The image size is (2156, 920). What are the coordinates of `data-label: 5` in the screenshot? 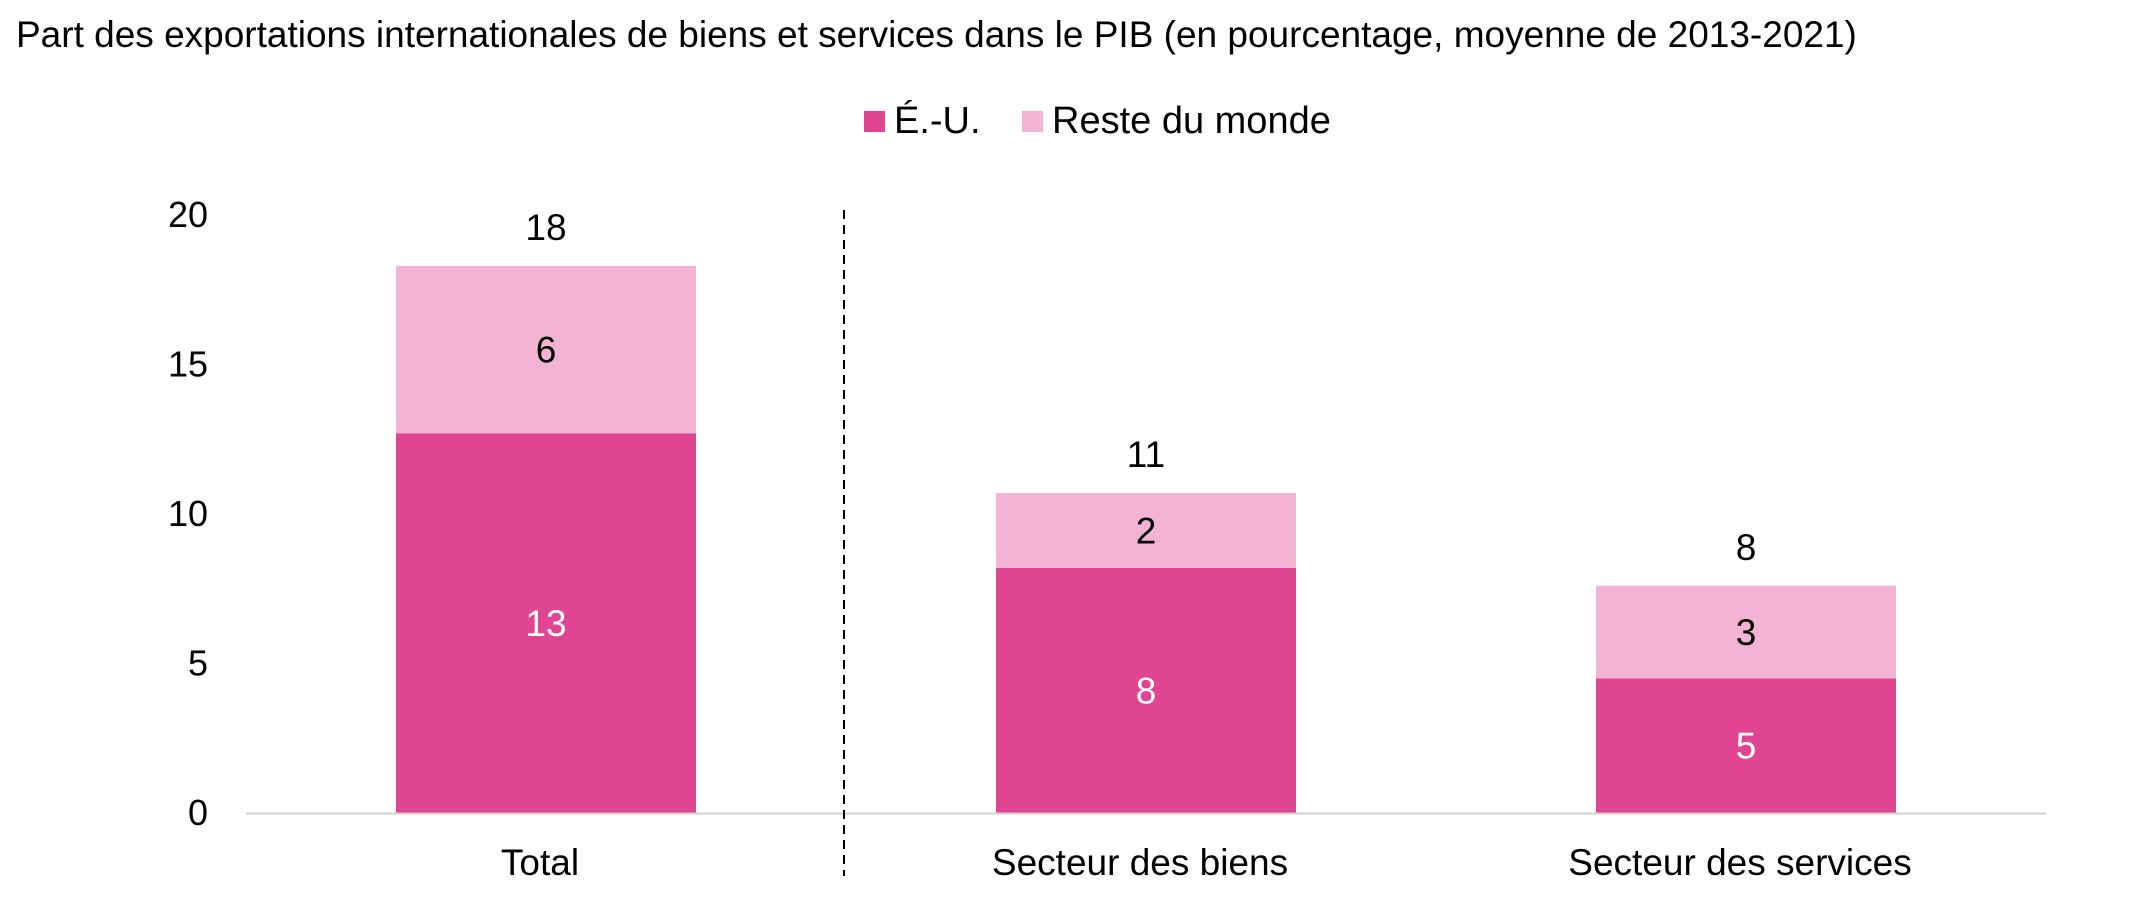 It's located at (1746, 746).